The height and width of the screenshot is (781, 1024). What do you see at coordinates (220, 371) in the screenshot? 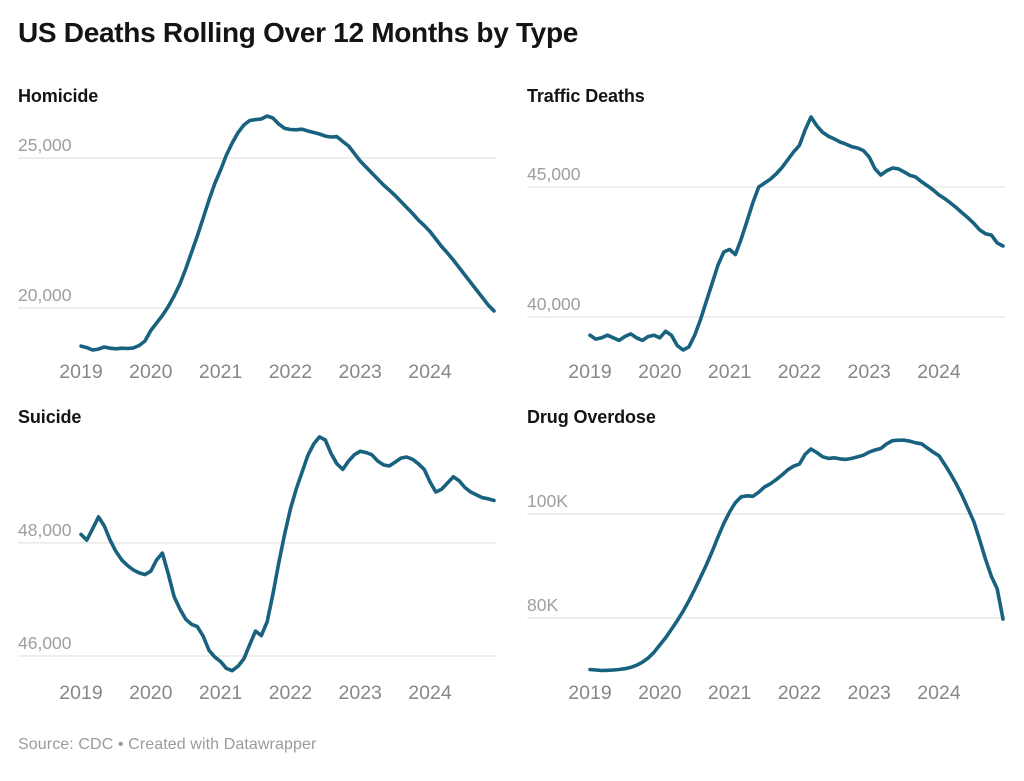
I see `homicide-x-axis-label: 2021` at bounding box center [220, 371].